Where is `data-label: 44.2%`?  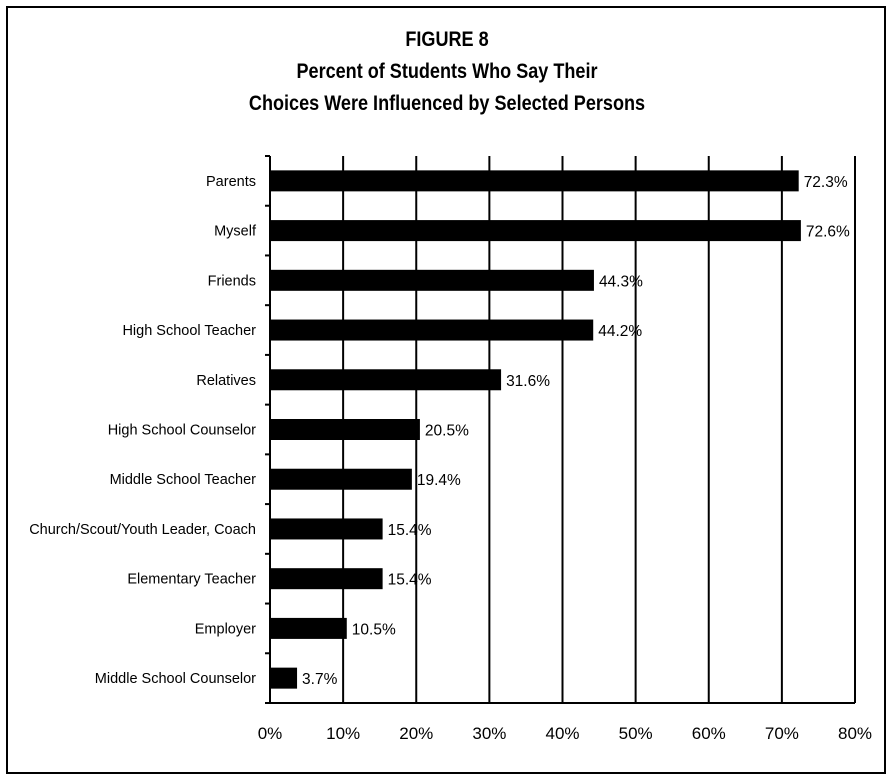 data-label: 44.2% is located at coordinates (620, 331).